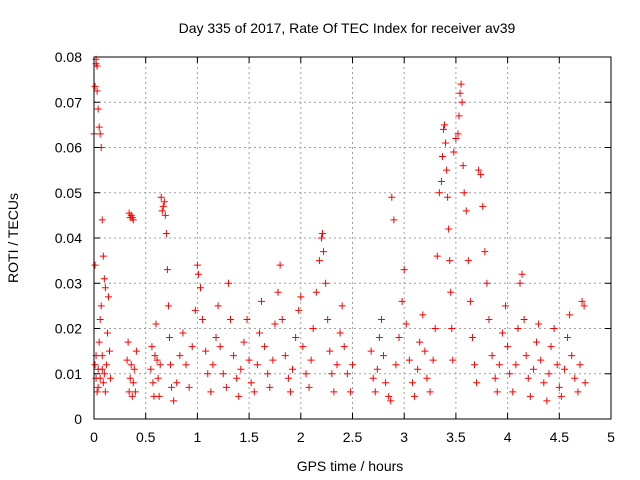 This screenshot has height=480, width=640. Describe the element at coordinates (611, 437) in the screenshot. I see `x-tick-label: 5` at that location.